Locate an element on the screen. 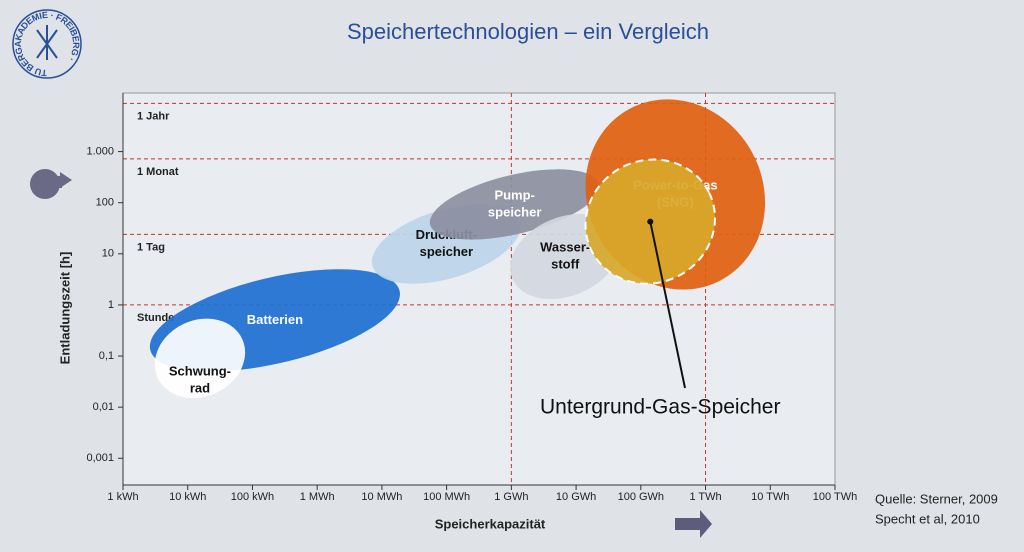 The image size is (1024, 552). x-tick-label: 10 GWh is located at coordinates (576, 497).